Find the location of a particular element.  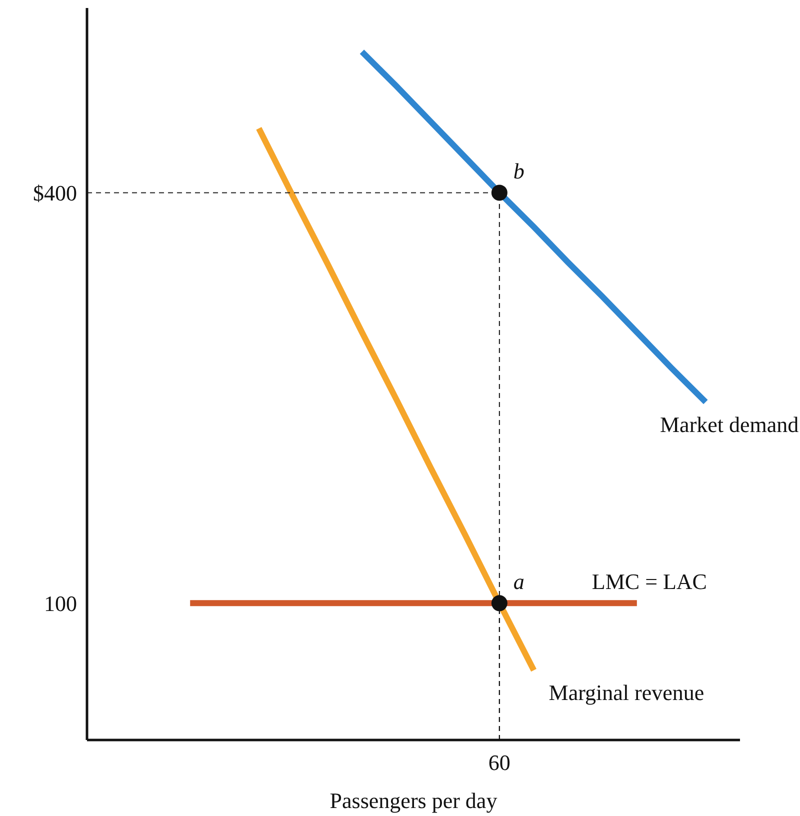

y-tick-label: $400 is located at coordinates (55, 193).